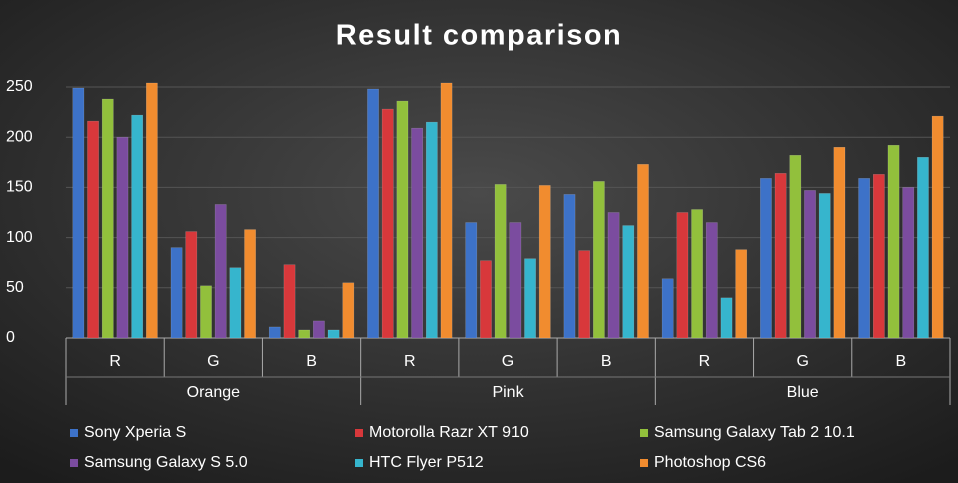 Image resolution: width=958 pixels, height=483 pixels. I want to click on legend-label: Motorolla Razr XT 910, so click(449, 432).